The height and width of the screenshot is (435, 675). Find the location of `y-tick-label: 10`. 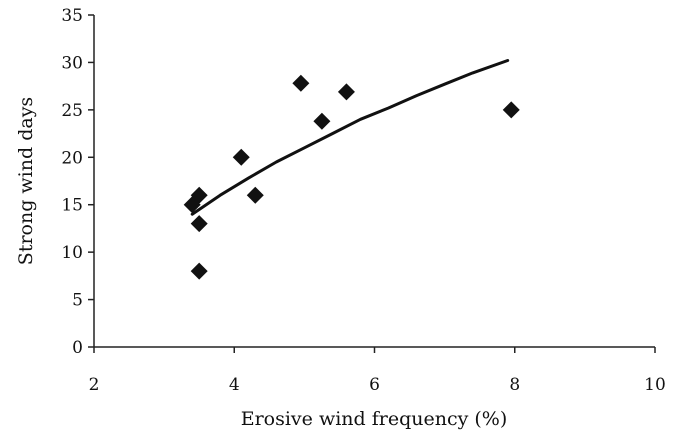

y-tick-label: 10 is located at coordinates (72, 253).